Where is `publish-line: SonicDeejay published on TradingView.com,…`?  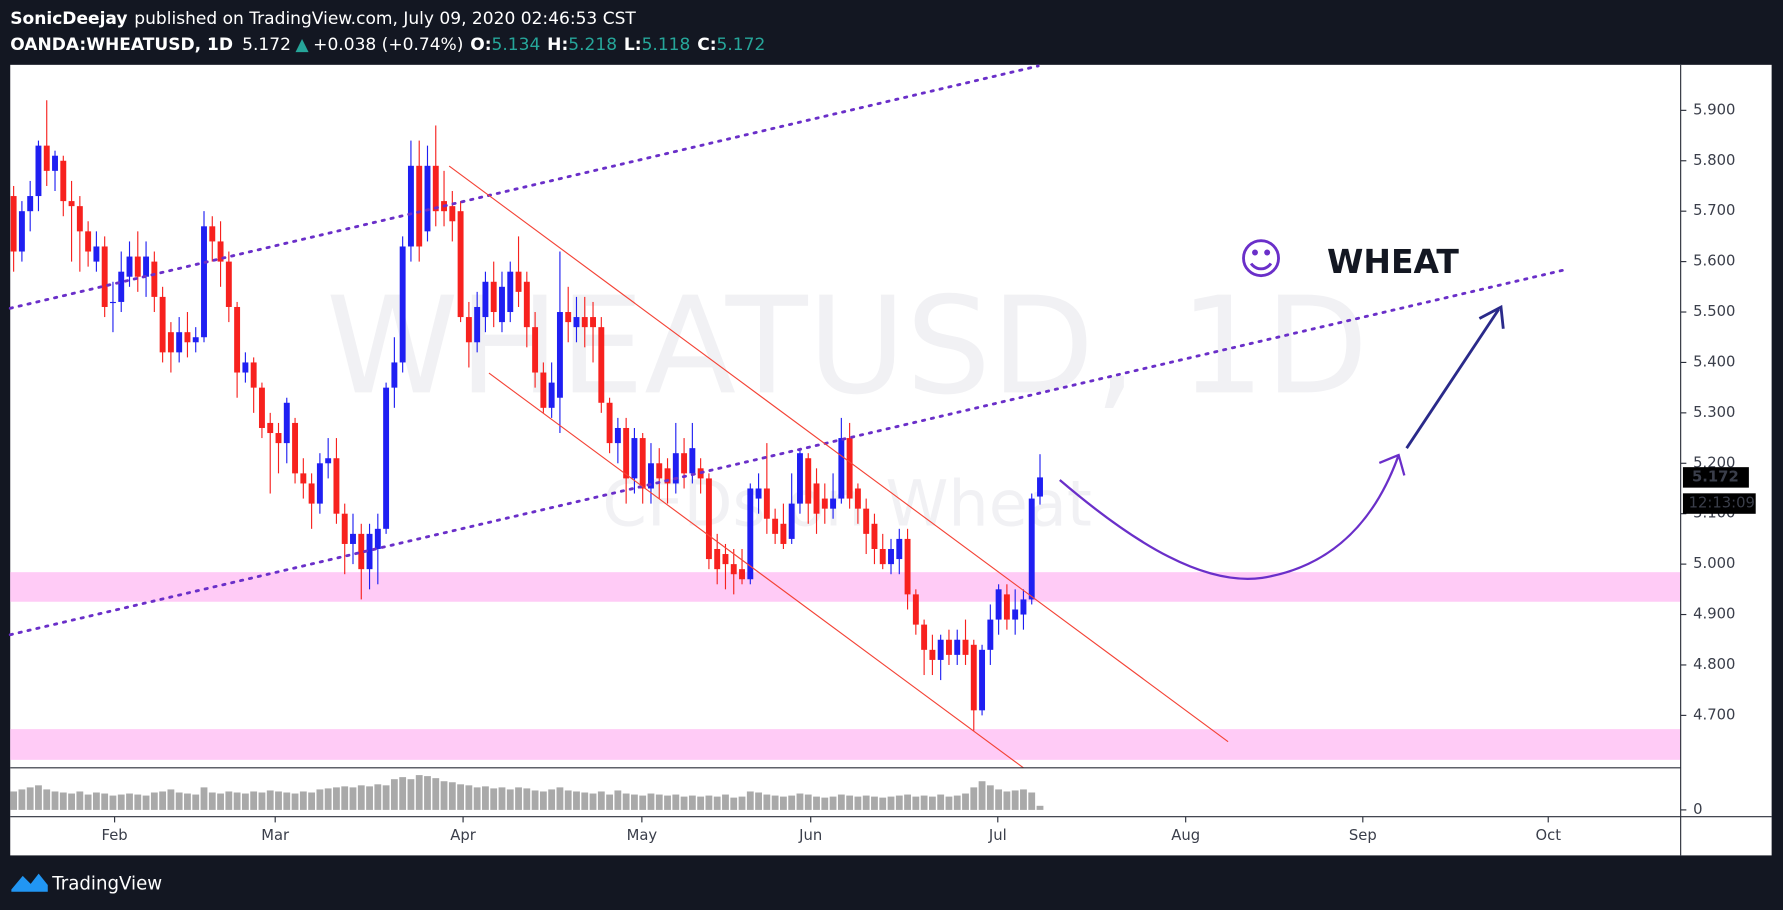 publish-line: SonicDeejay published on TradingView.com,… is located at coordinates (323, 19).